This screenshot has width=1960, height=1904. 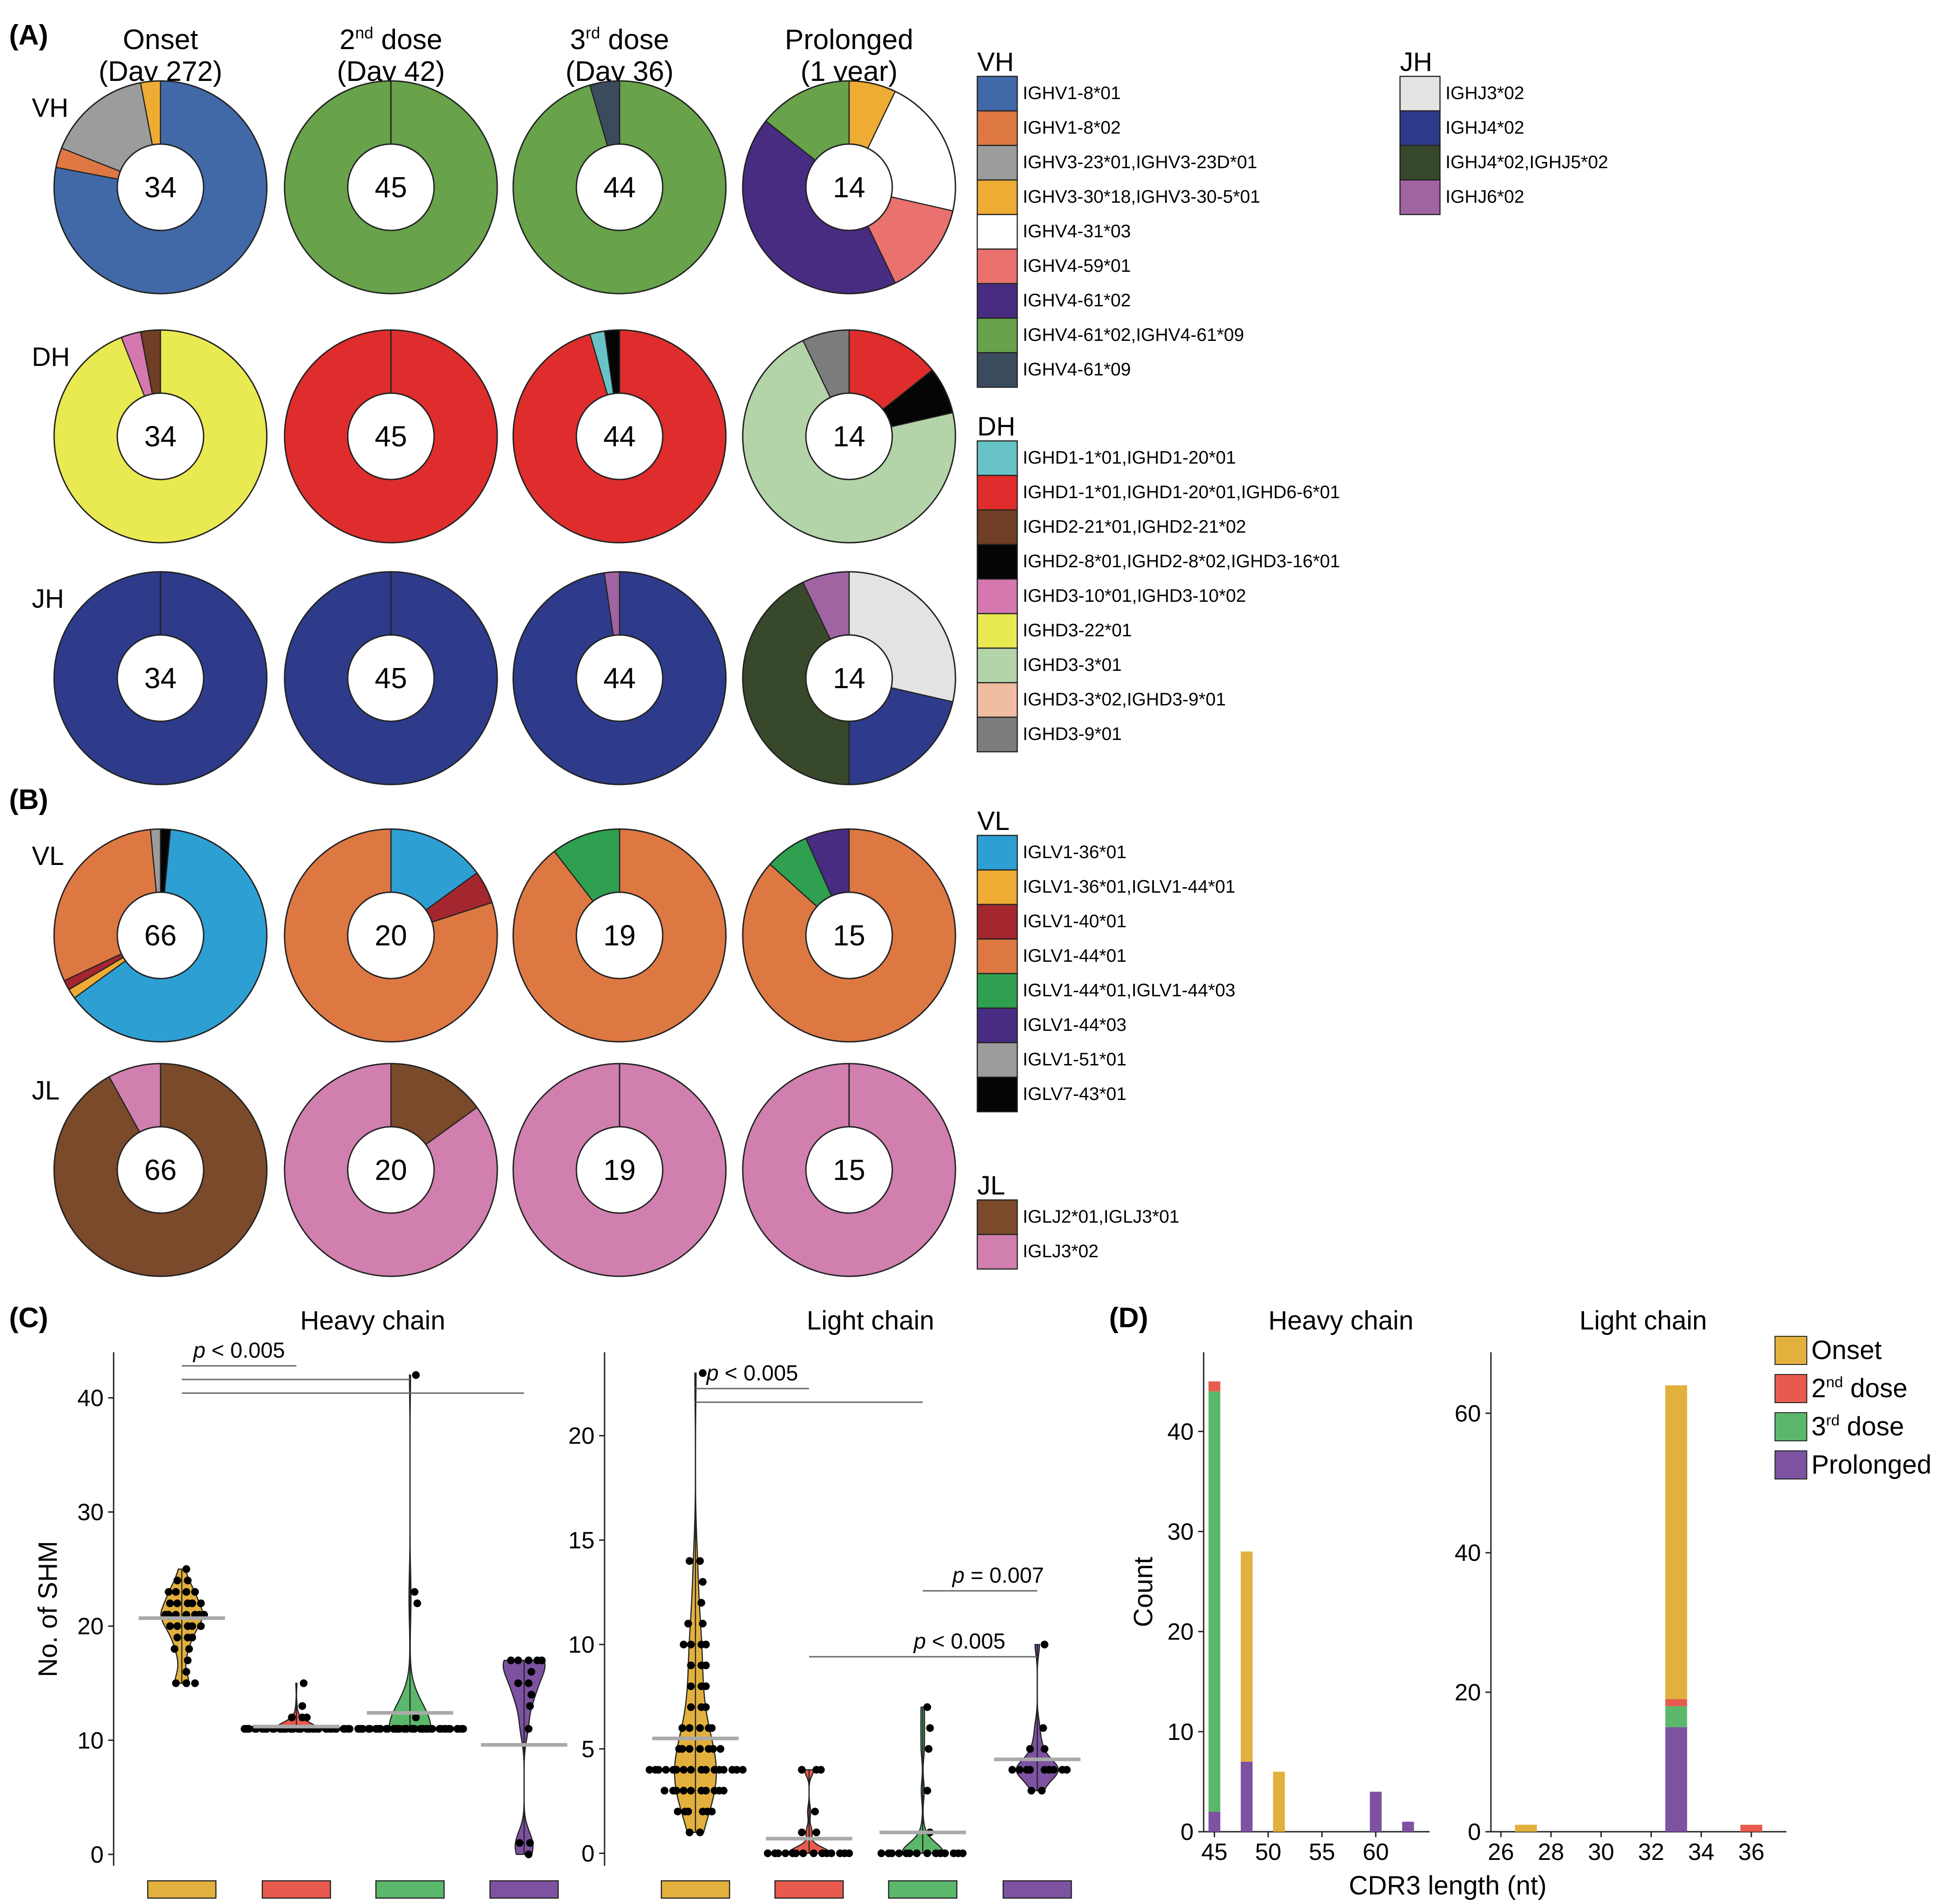 I want to click on x-tick-label: 55, so click(x=1322, y=1852).